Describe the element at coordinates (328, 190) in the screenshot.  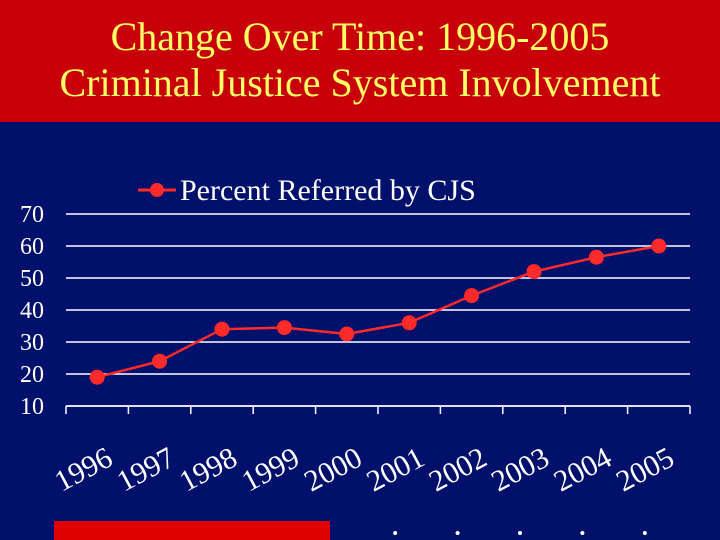
I see `legend-label: Percent Referred by CJS` at that location.